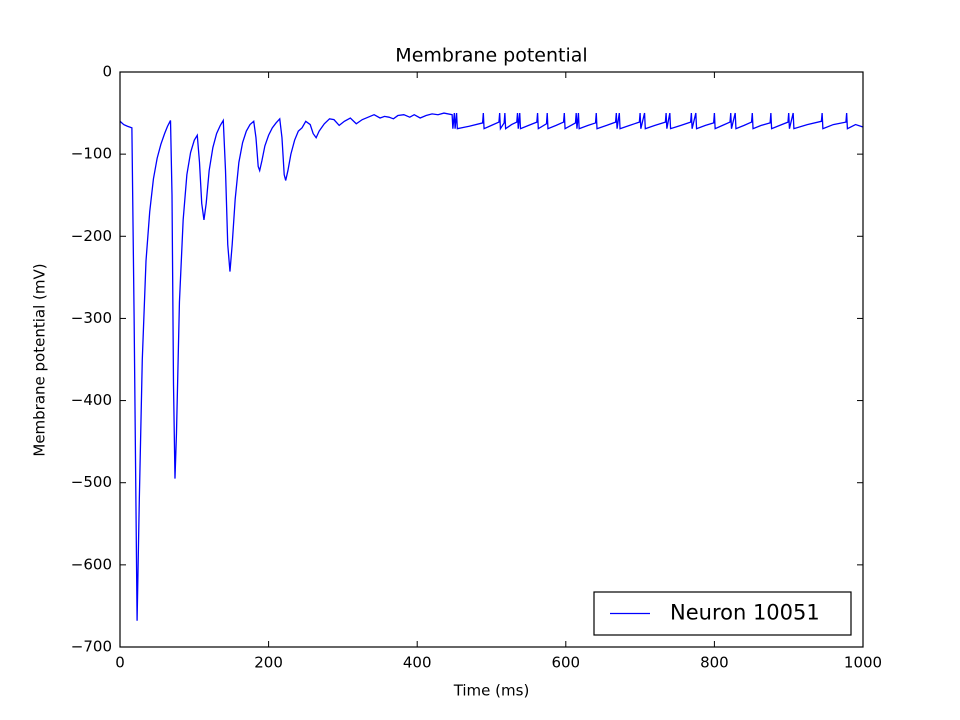  I want to click on legend: Neuron 10051, so click(722, 613).